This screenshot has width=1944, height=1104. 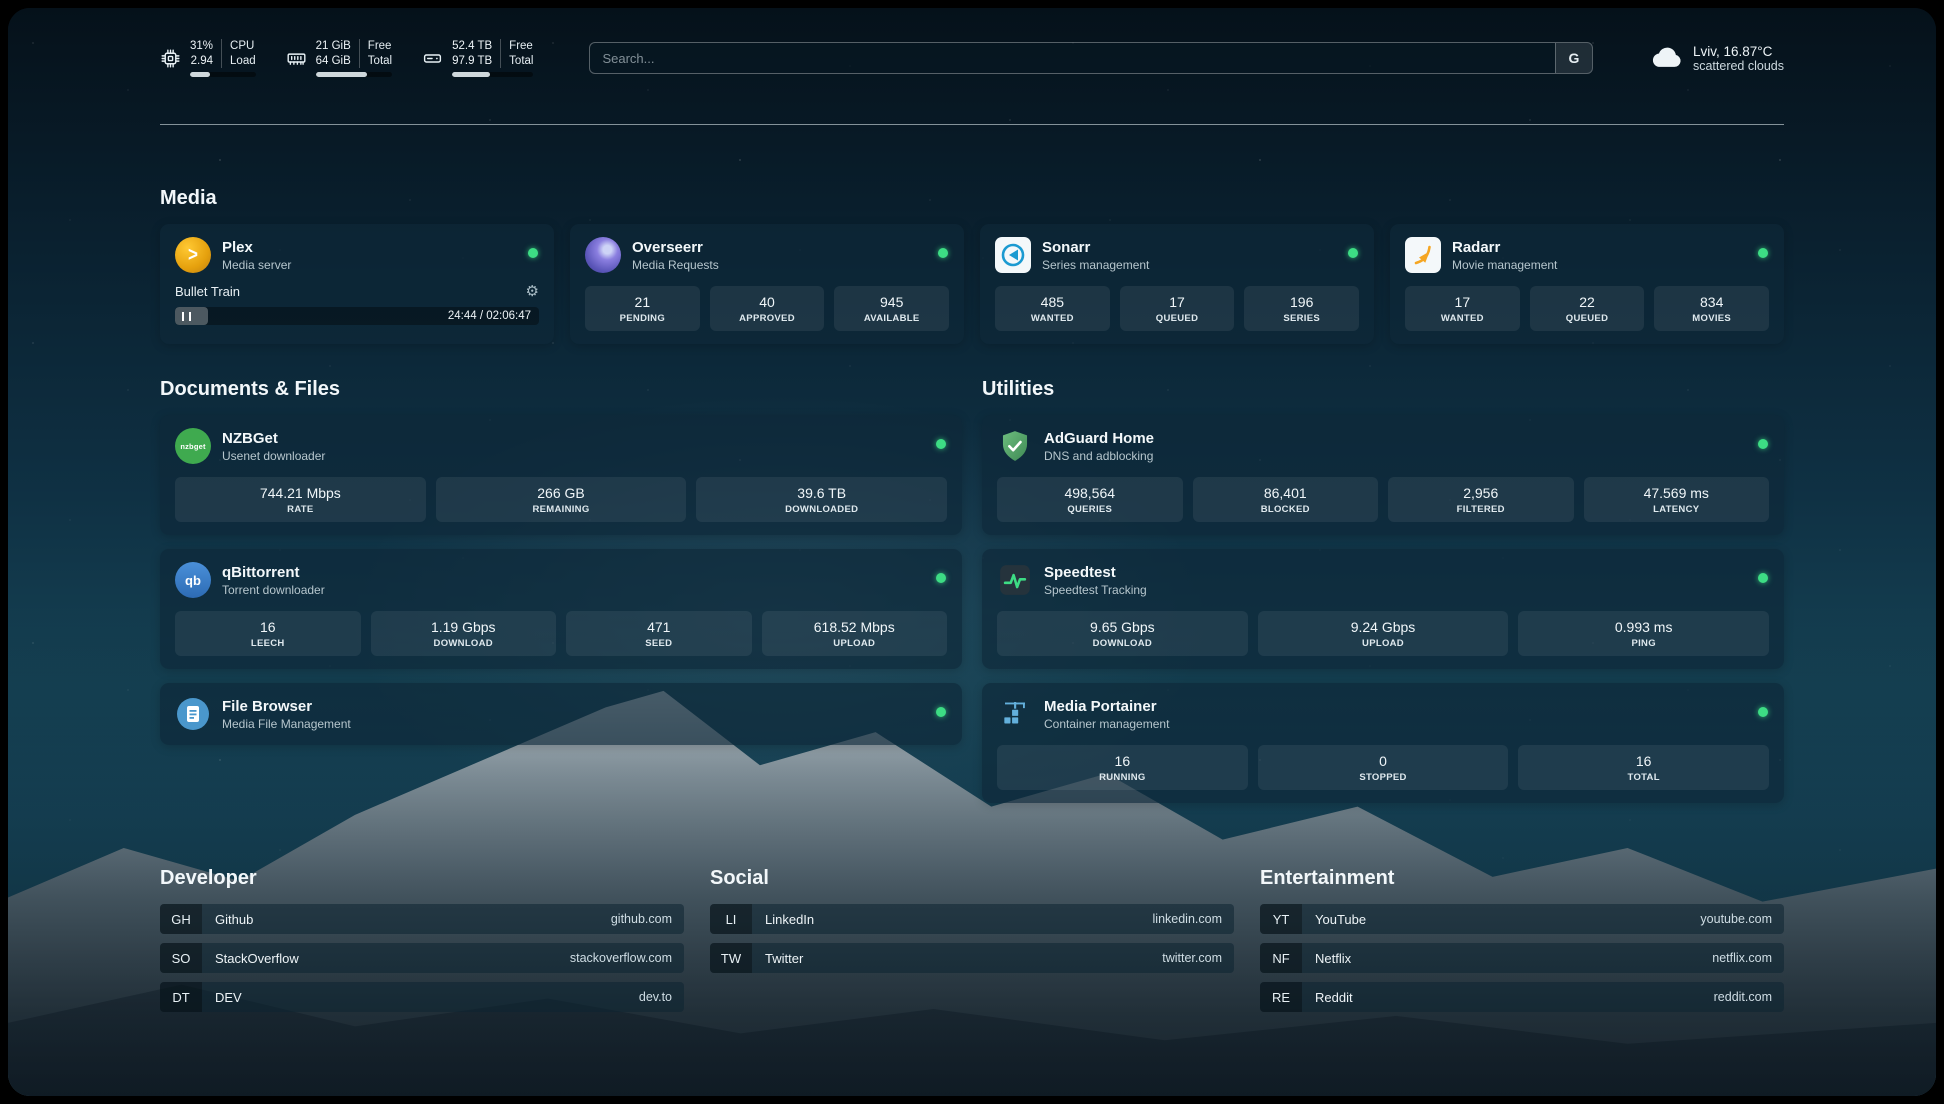 I want to click on pause-icon, so click(x=186, y=316).